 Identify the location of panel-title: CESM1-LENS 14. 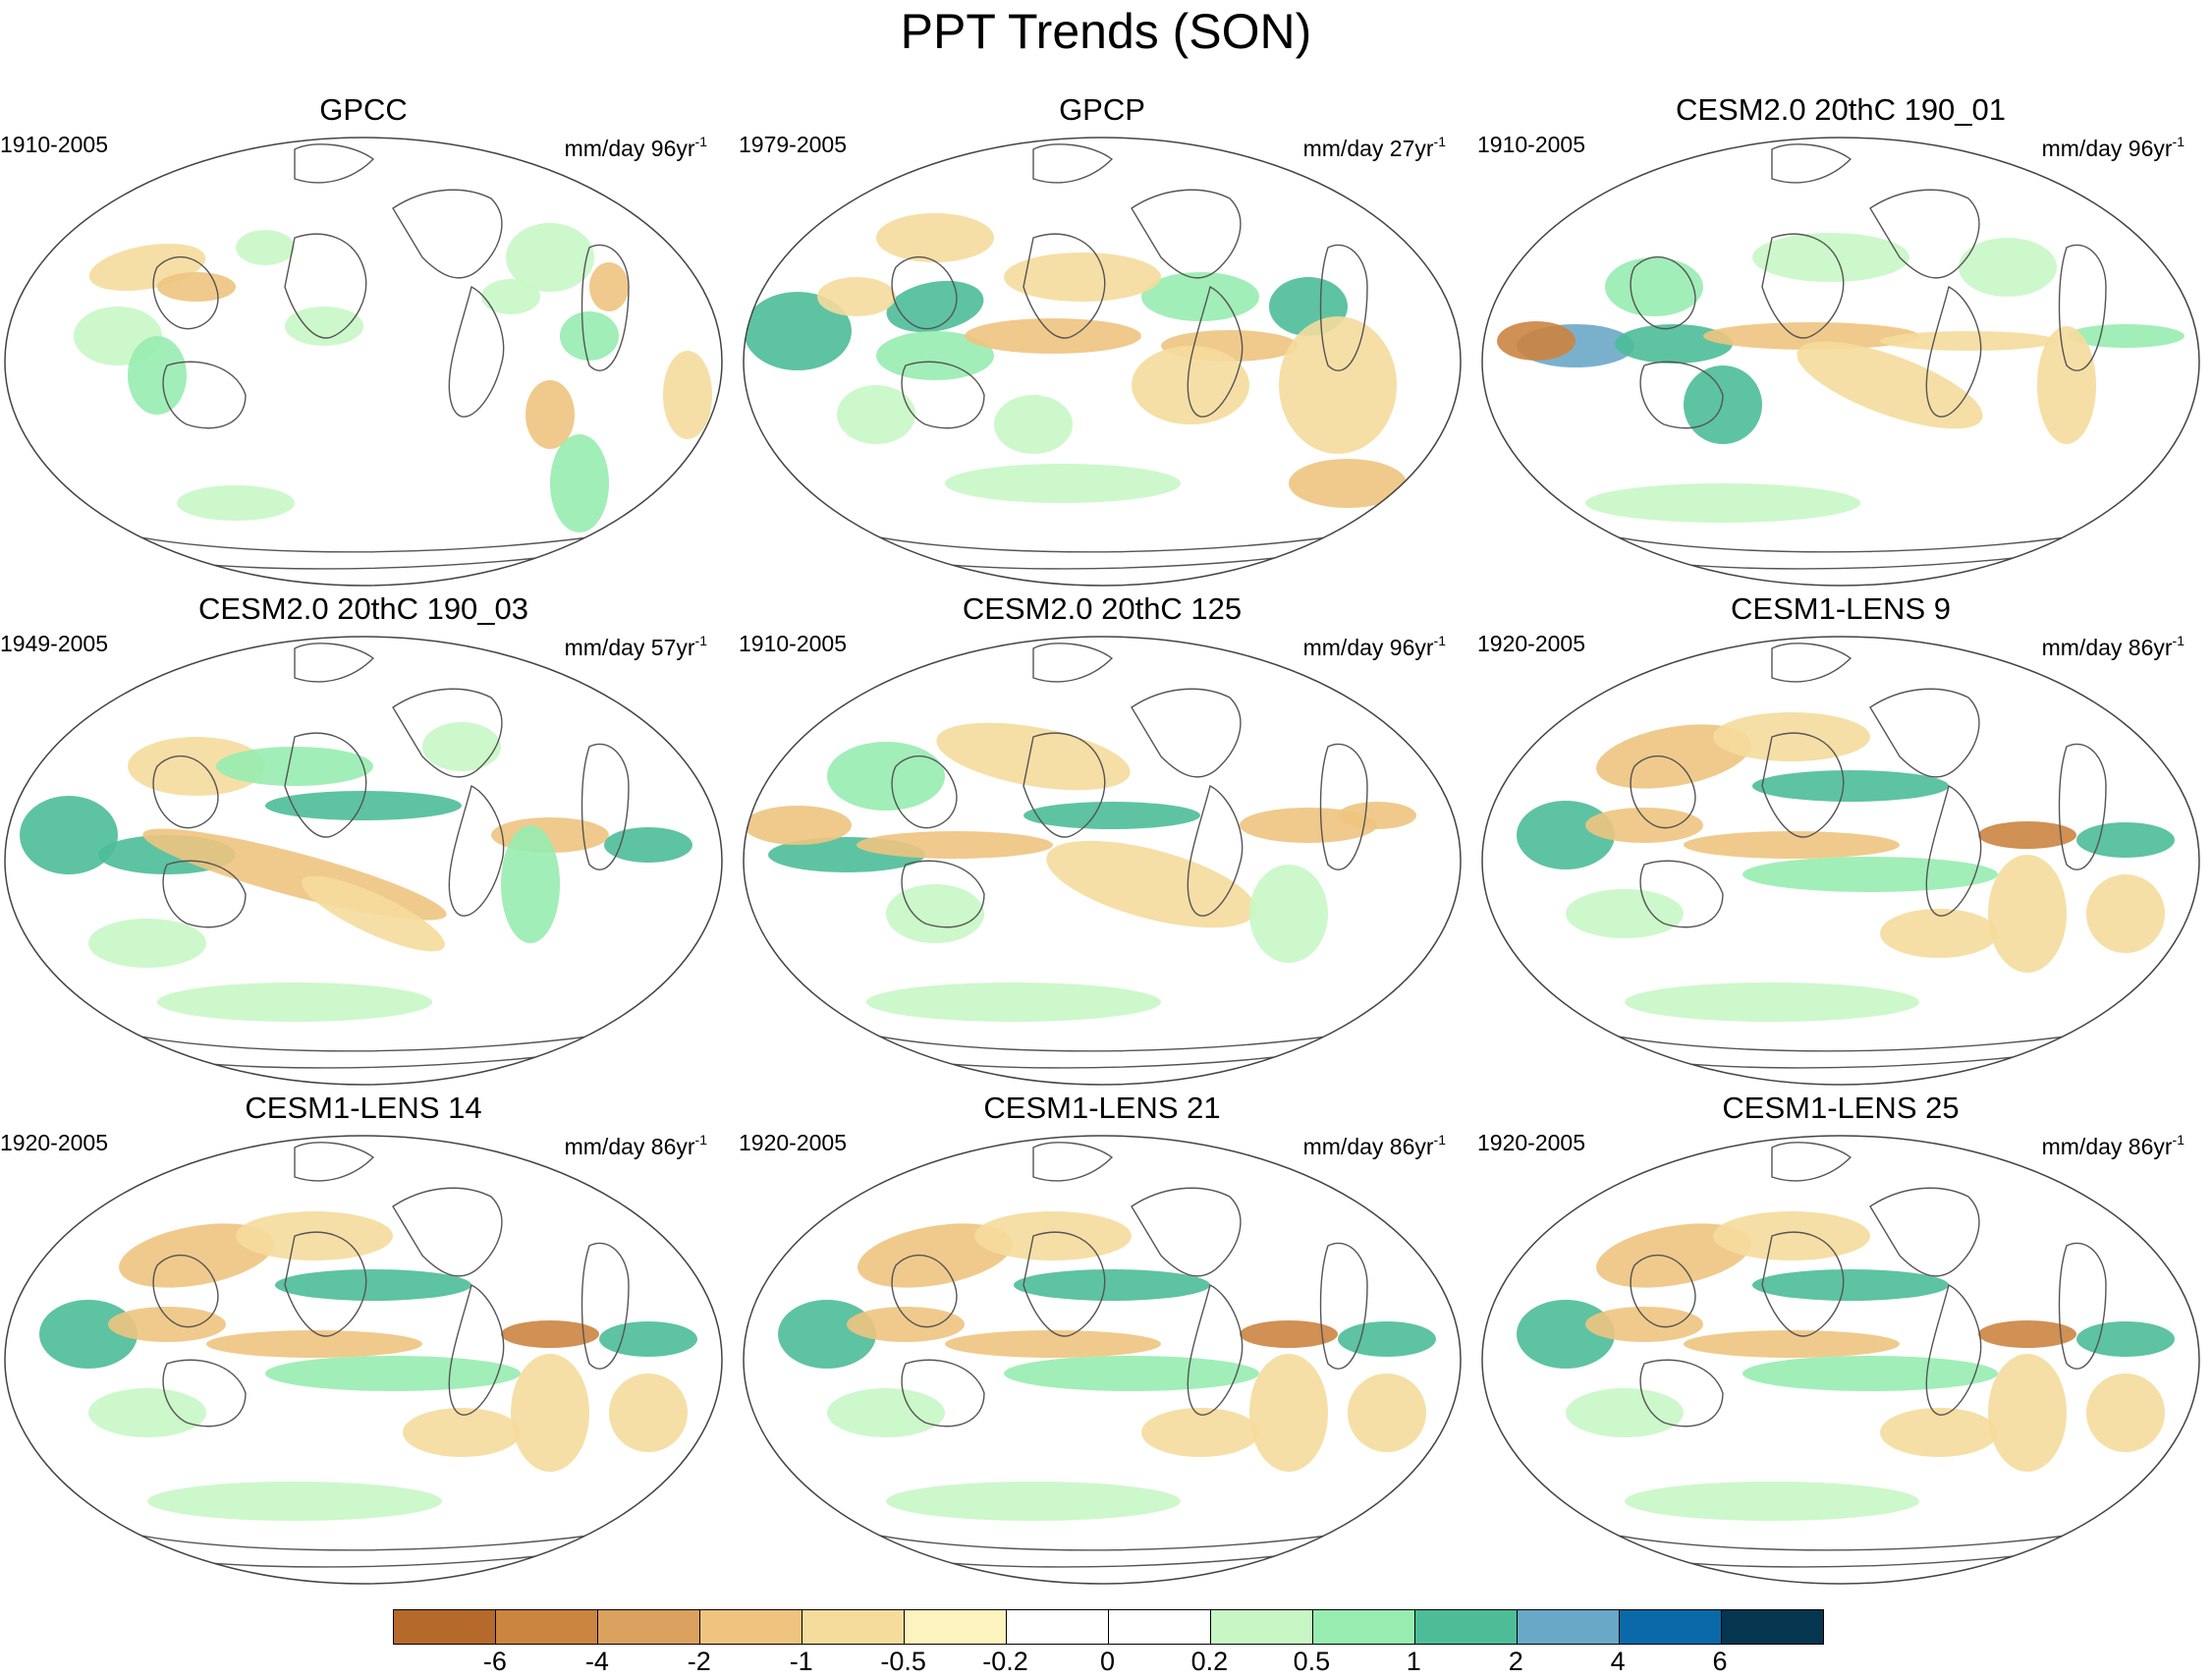
(363, 1108).